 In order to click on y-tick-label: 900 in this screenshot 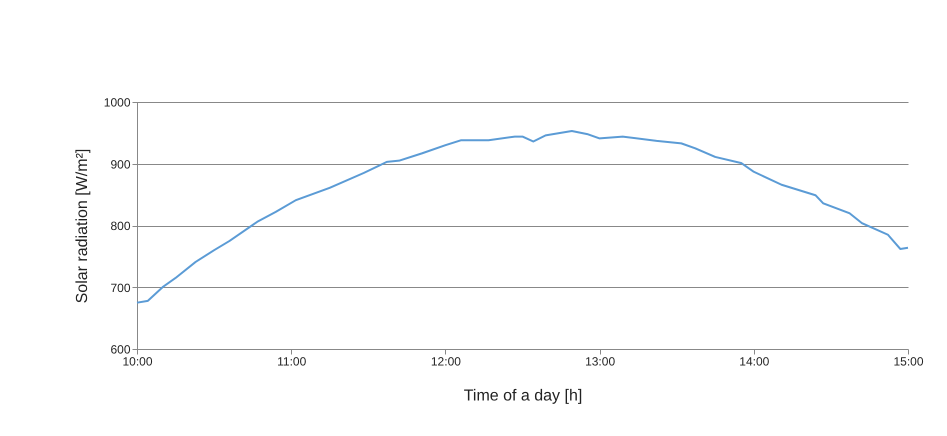, I will do `click(120, 164)`.